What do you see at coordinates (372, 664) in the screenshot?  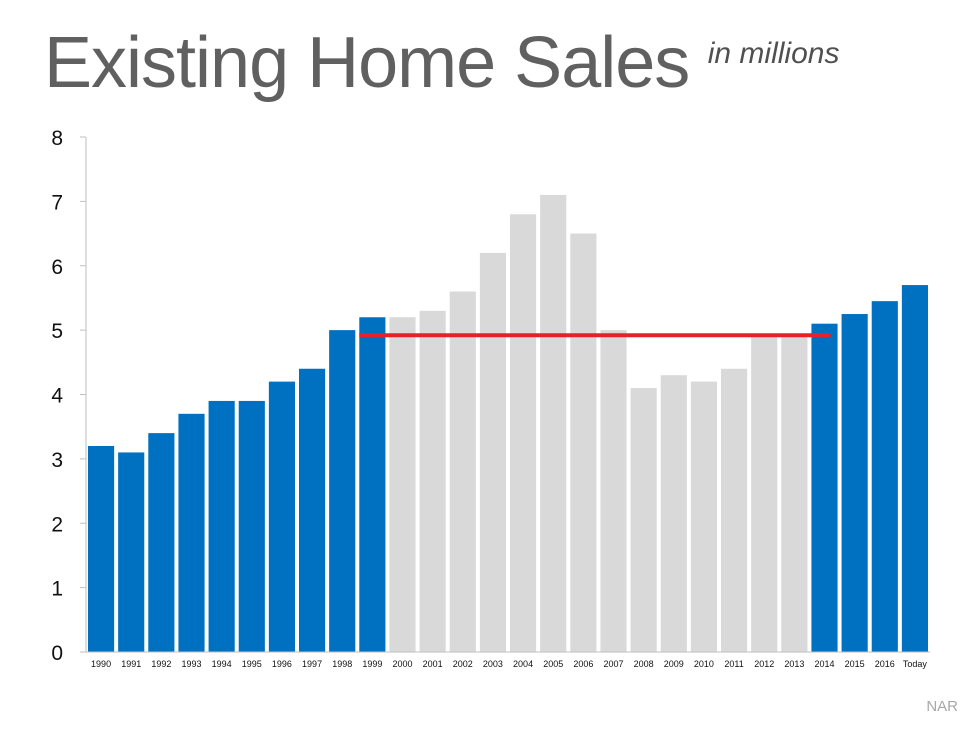 I see `x-tick-label: 1999` at bounding box center [372, 664].